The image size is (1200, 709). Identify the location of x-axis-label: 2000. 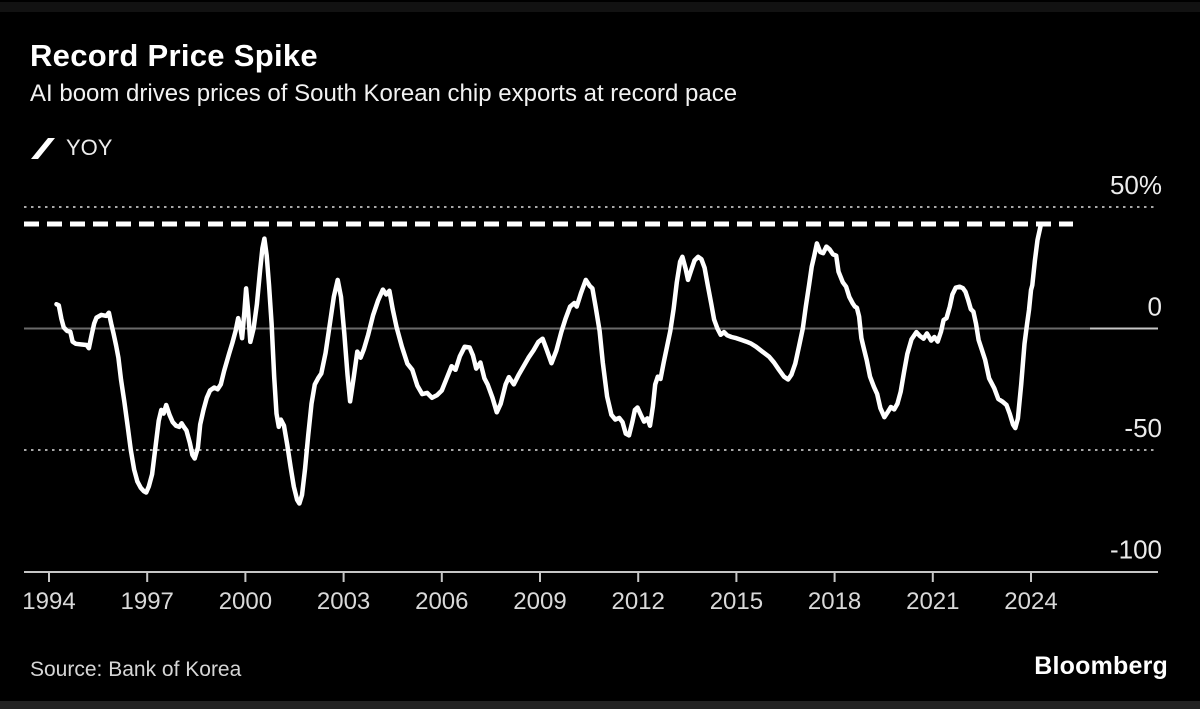
(245, 601).